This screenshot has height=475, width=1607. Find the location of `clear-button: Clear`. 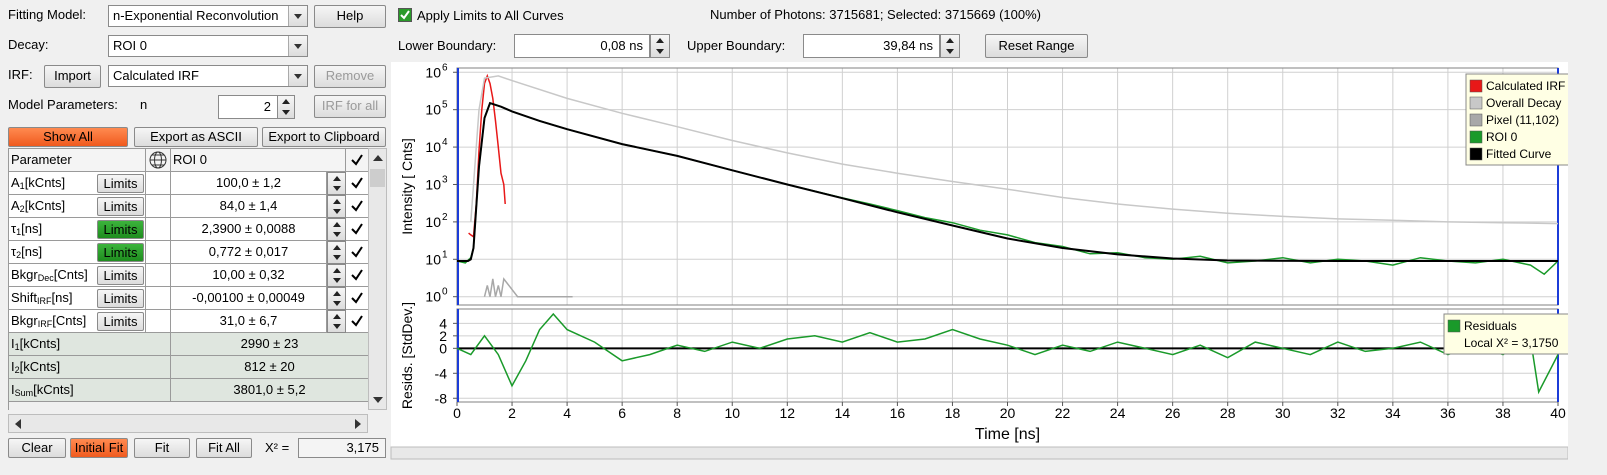

clear-button: Clear is located at coordinates (37, 448).